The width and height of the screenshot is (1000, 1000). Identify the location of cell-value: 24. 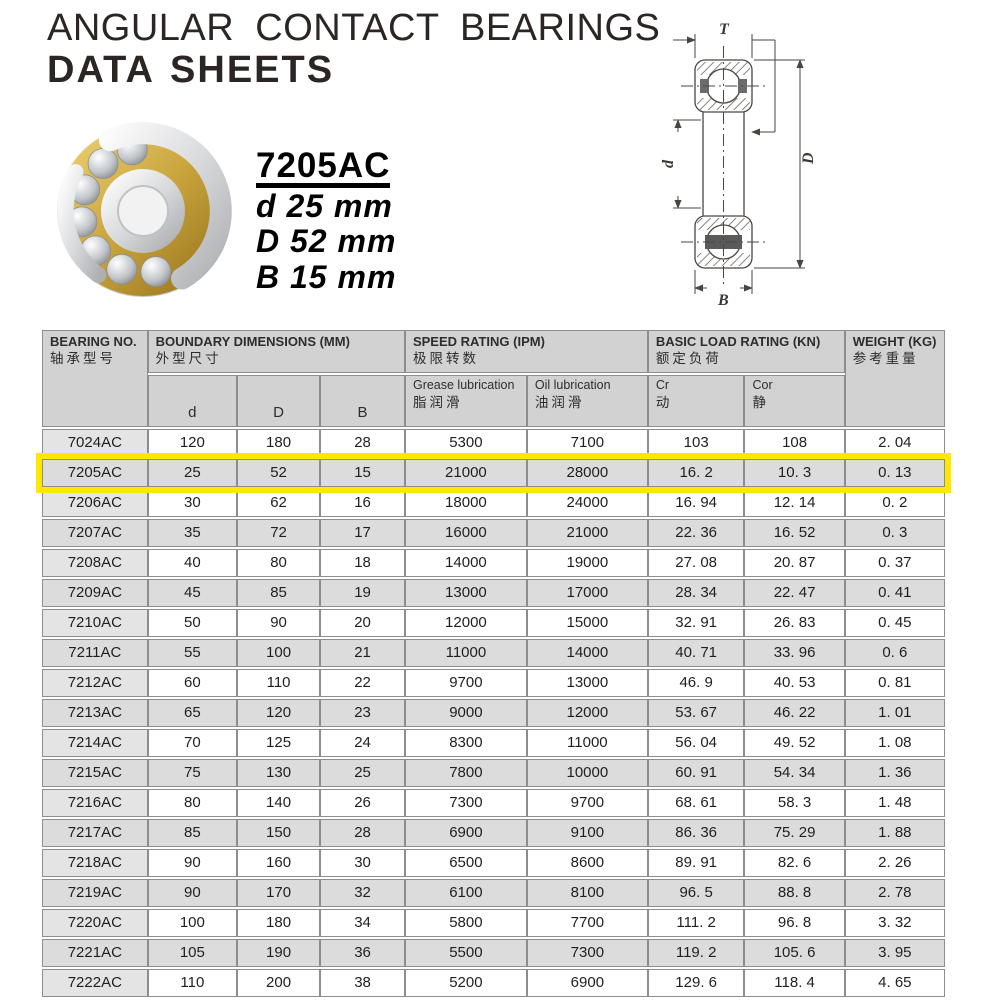
(362, 743).